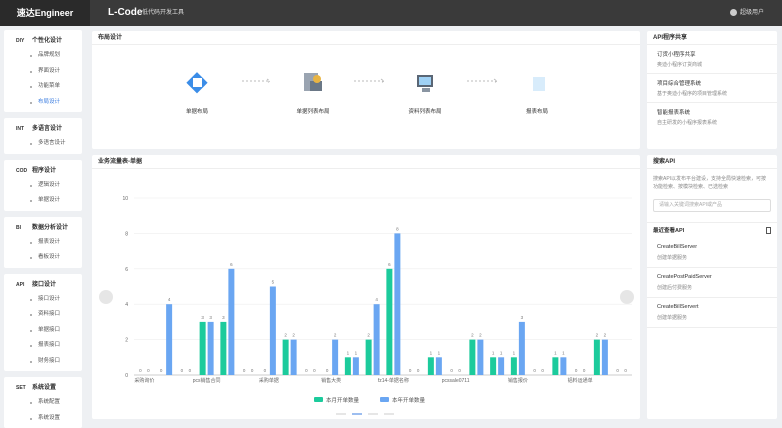 The height and width of the screenshot is (428, 782). What do you see at coordinates (676, 55) in the screenshot?
I see `share-name: 订货小程序共享` at bounding box center [676, 55].